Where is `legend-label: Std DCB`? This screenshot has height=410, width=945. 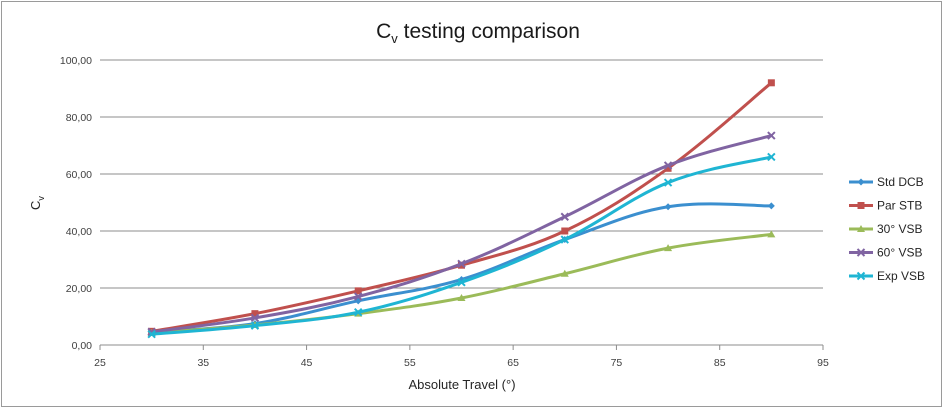 legend-label: Std DCB is located at coordinates (900, 182).